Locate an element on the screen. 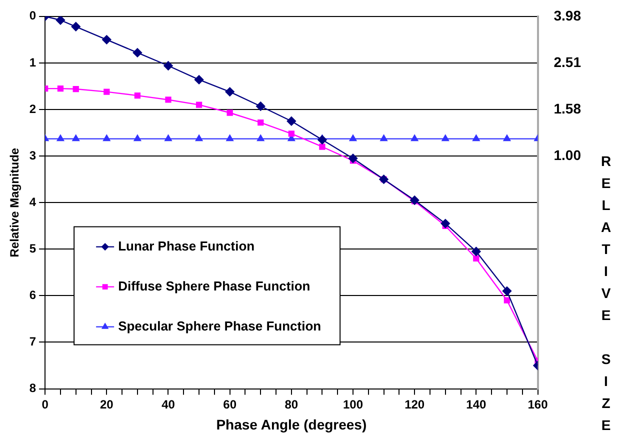 The width and height of the screenshot is (623, 442). y-tick-label: 4 is located at coordinates (32, 201).